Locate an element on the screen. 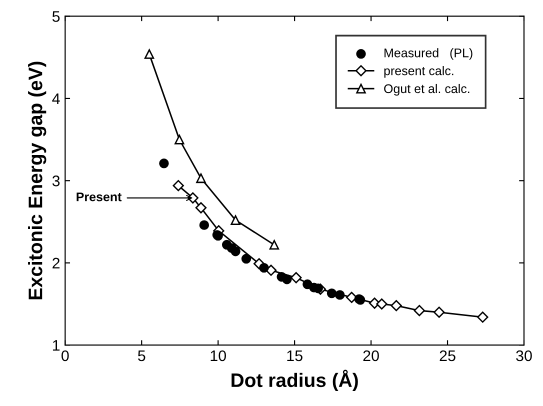 Image resolution: width=543 pixels, height=406 pixels. y-tick-label: 1 is located at coordinates (56, 345).